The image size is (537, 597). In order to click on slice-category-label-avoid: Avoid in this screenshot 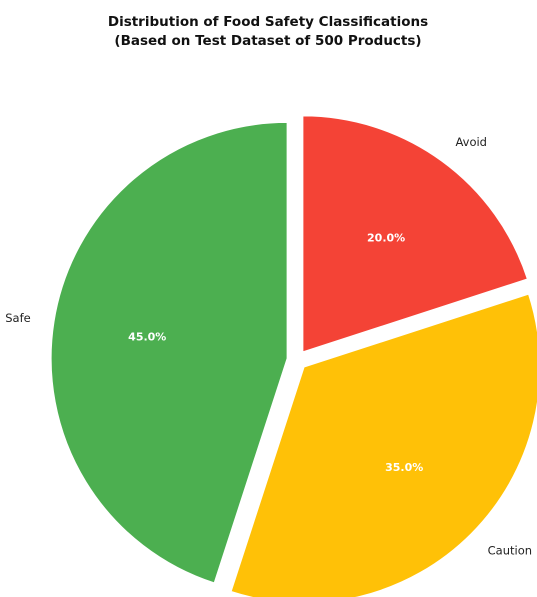, I will do `click(471, 142)`.